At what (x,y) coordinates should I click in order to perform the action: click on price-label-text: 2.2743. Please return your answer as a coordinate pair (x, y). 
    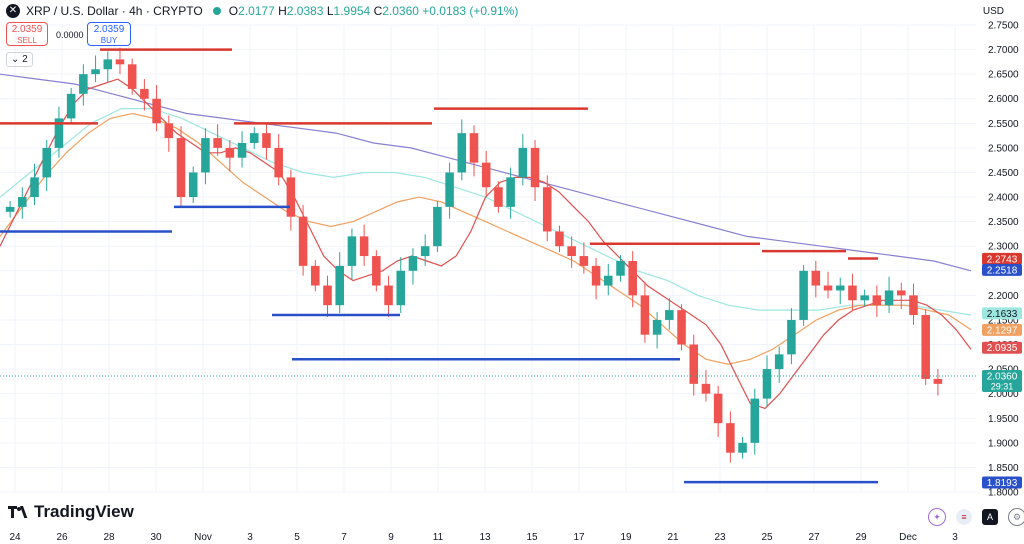
    Looking at the image, I should click on (1002, 259).